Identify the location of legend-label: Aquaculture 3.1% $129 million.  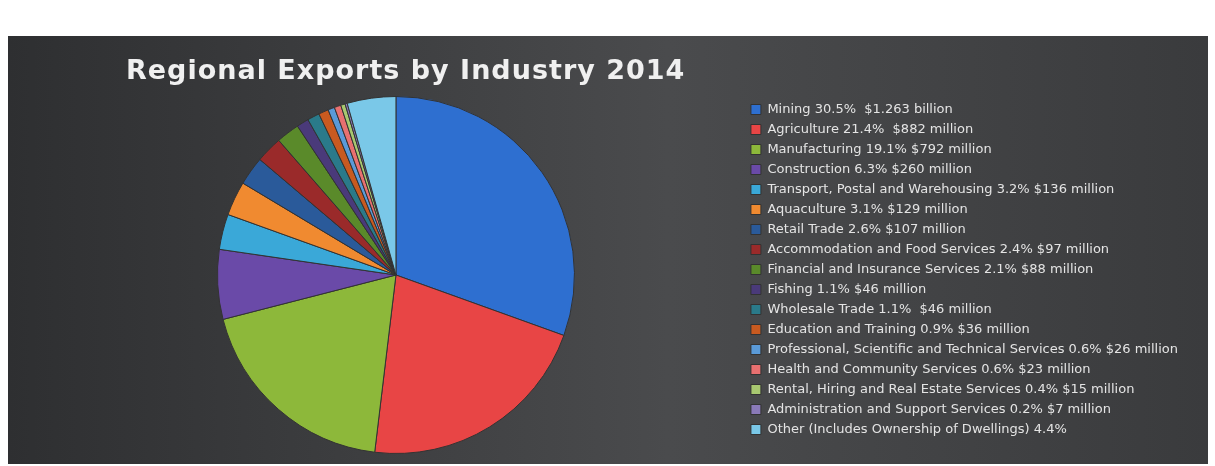
(867, 208).